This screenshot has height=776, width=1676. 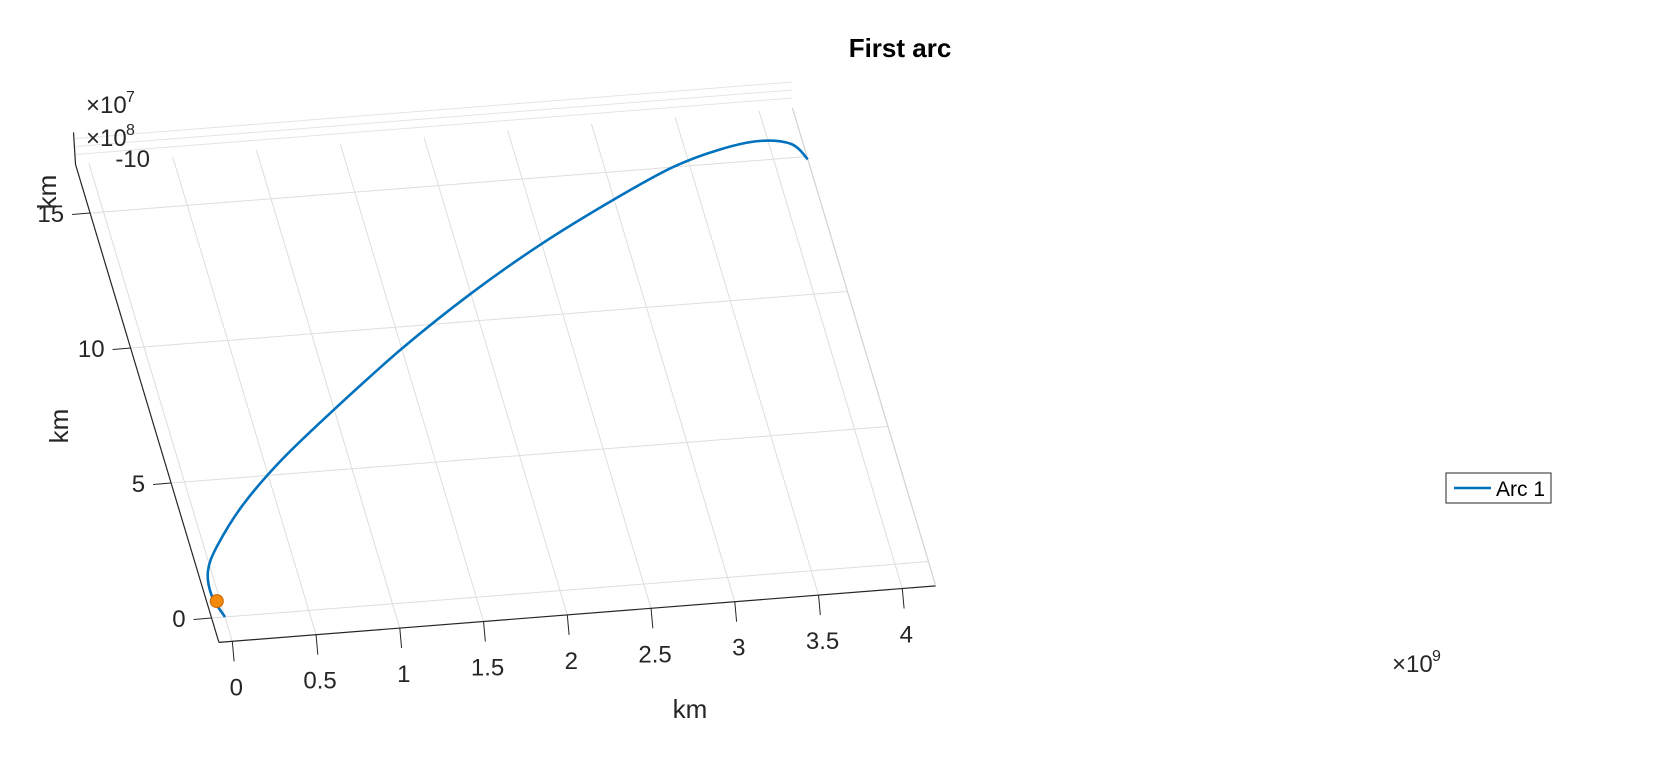 What do you see at coordinates (900, 48) in the screenshot?
I see `chart-title: First arc` at bounding box center [900, 48].